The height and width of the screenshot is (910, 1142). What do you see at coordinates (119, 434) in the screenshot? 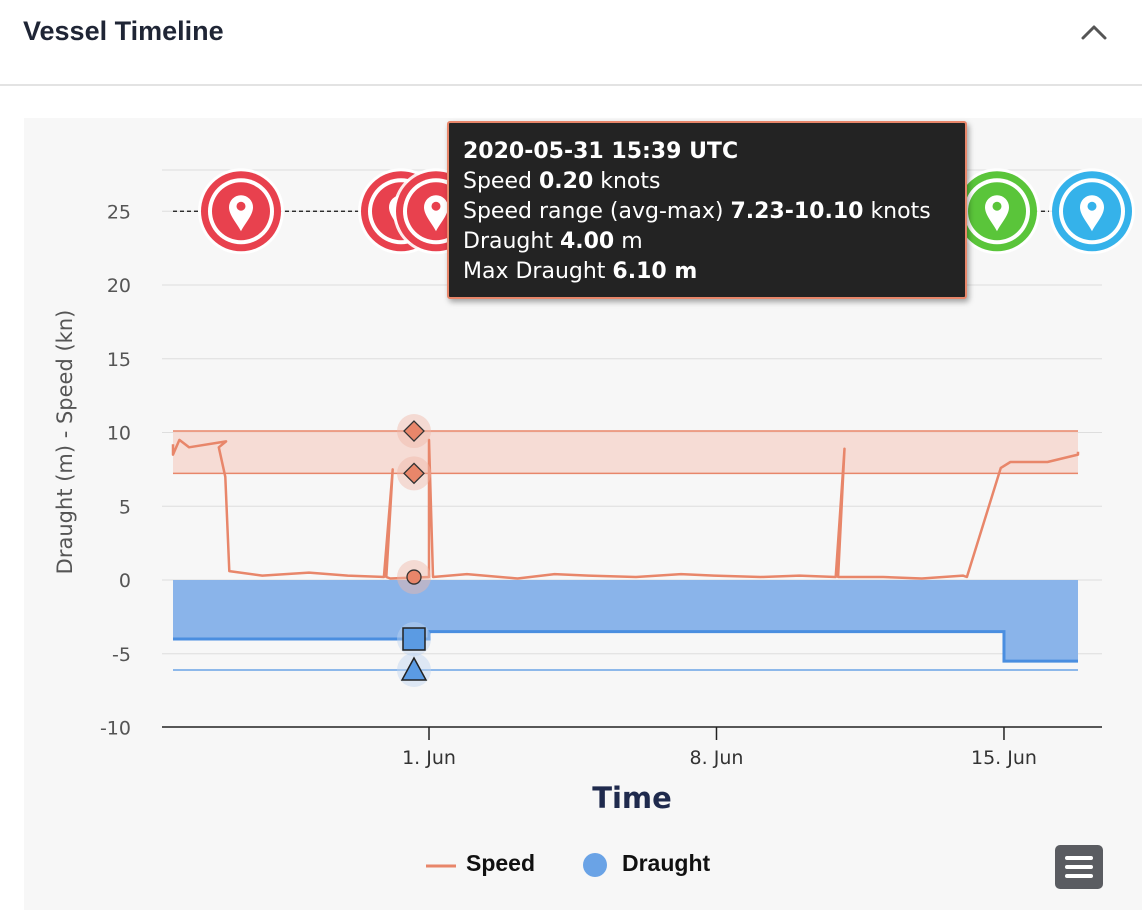
I see `y-tick-label: 10` at bounding box center [119, 434].